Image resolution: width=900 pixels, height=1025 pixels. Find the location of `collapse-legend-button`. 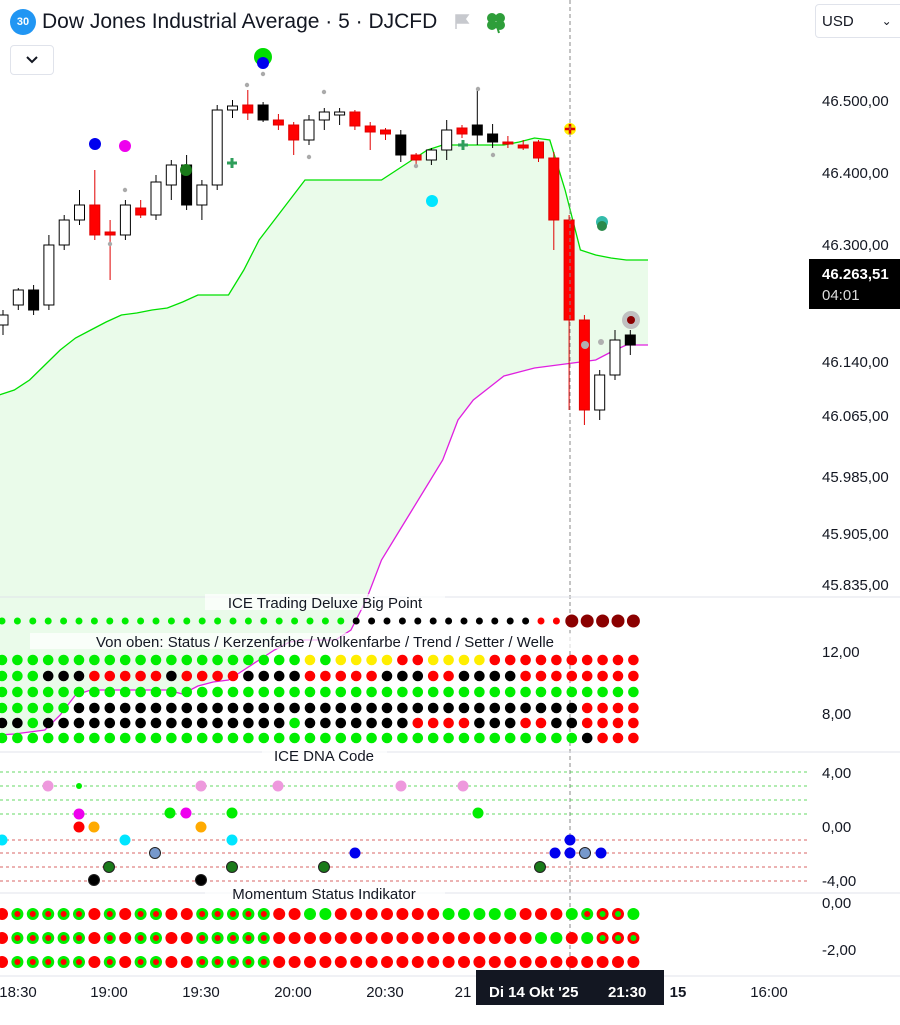

collapse-legend-button is located at coordinates (32, 60).